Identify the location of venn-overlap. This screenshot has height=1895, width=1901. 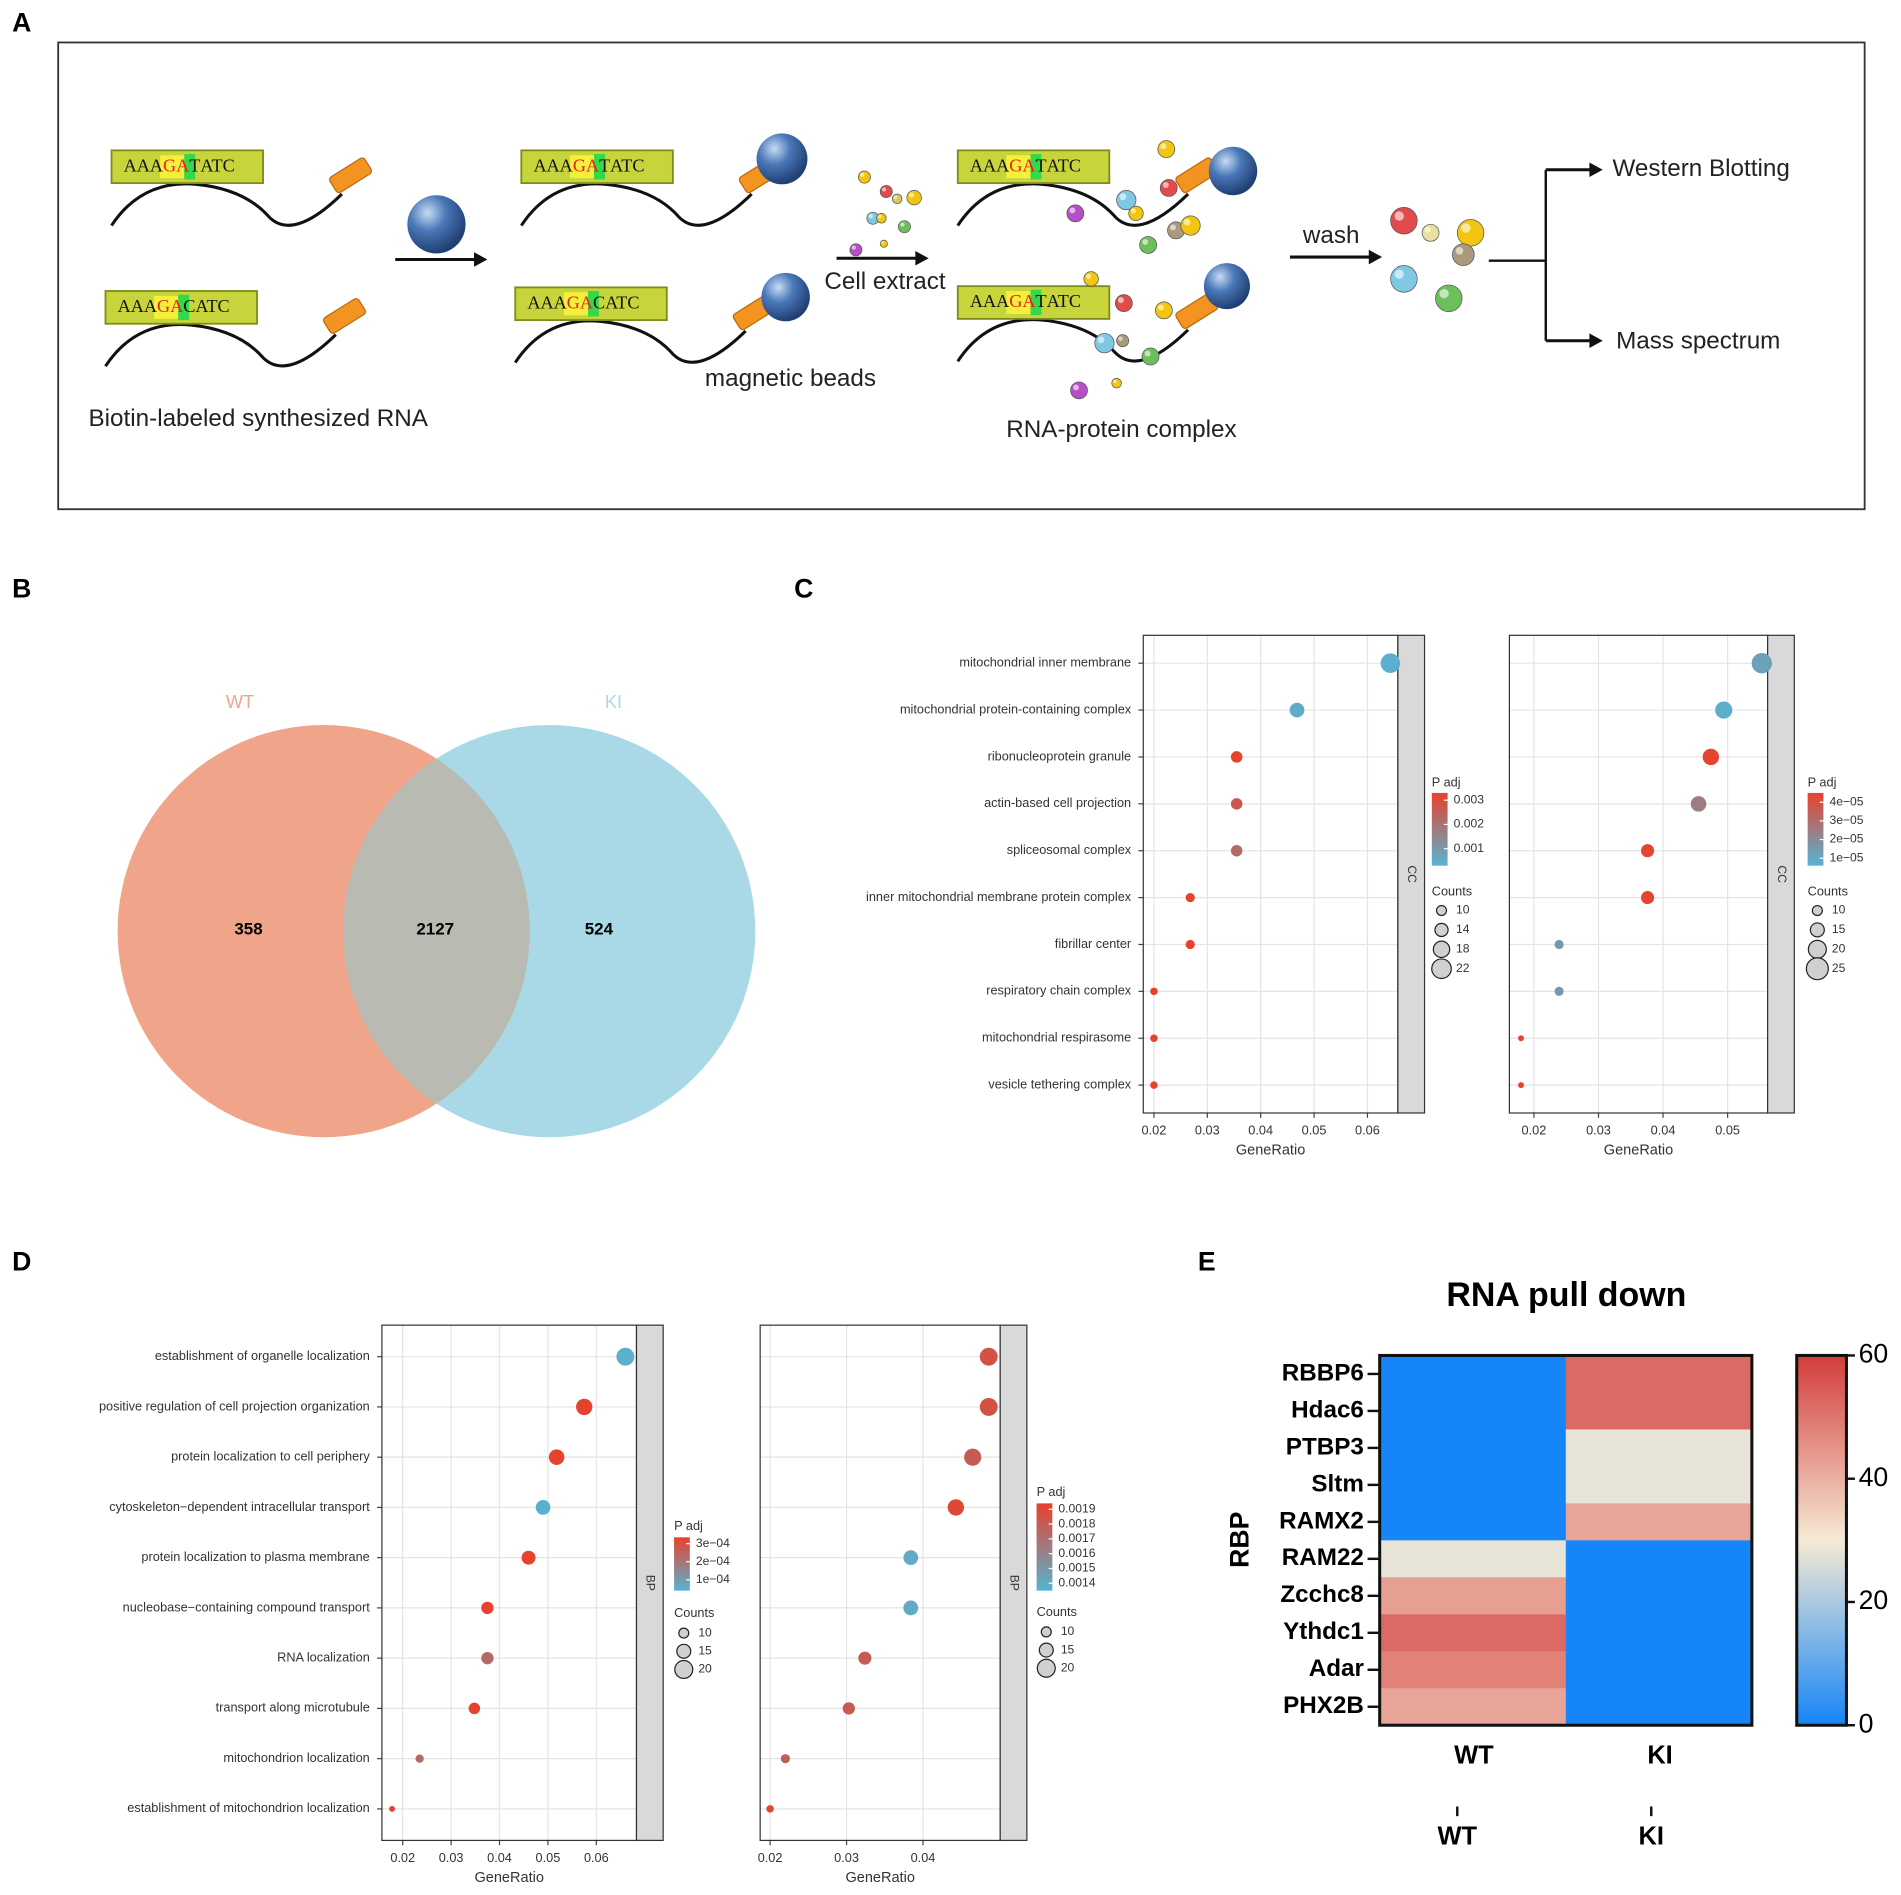
(436, 931).